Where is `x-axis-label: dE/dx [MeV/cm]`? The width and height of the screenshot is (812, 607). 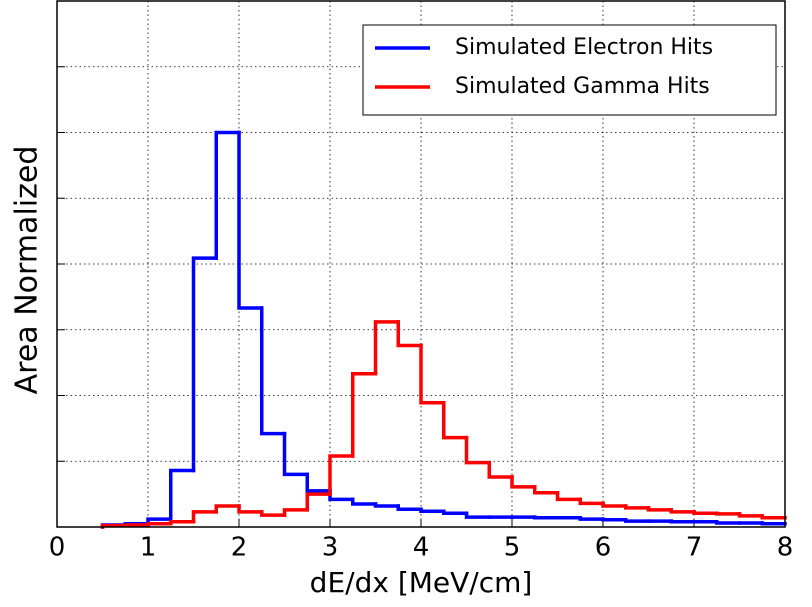
x-axis-label: dE/dx [MeV/cm] is located at coordinates (421, 582).